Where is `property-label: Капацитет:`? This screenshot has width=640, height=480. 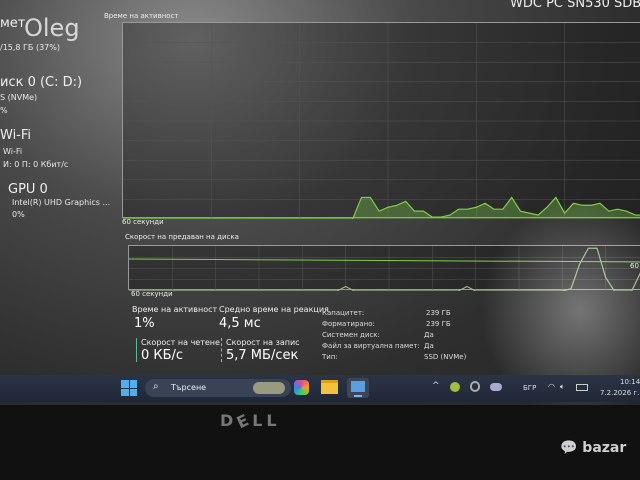
property-label: Капацитет: is located at coordinates (343, 313).